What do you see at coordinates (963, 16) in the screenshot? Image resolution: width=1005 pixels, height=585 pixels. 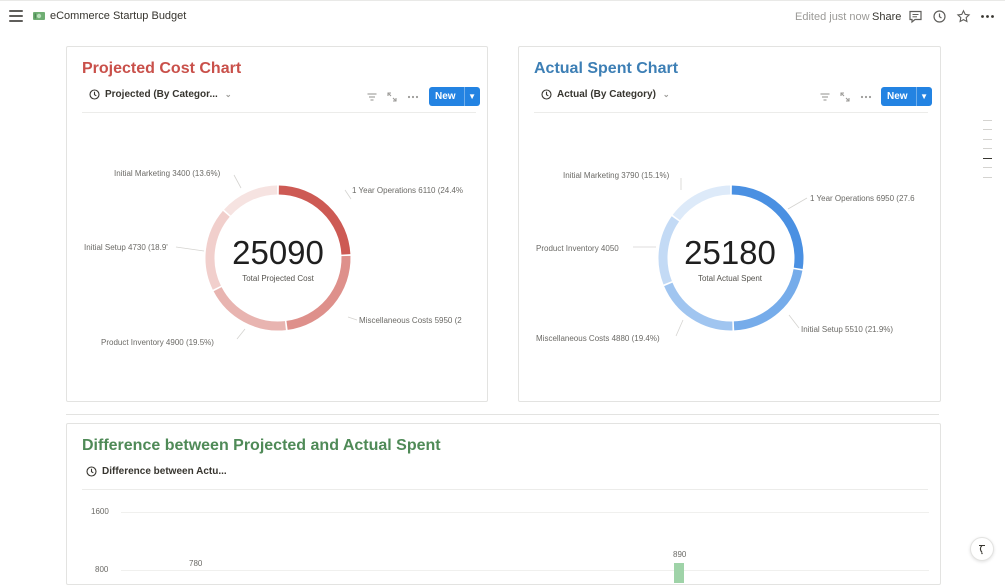 I see `star-icon` at bounding box center [963, 16].